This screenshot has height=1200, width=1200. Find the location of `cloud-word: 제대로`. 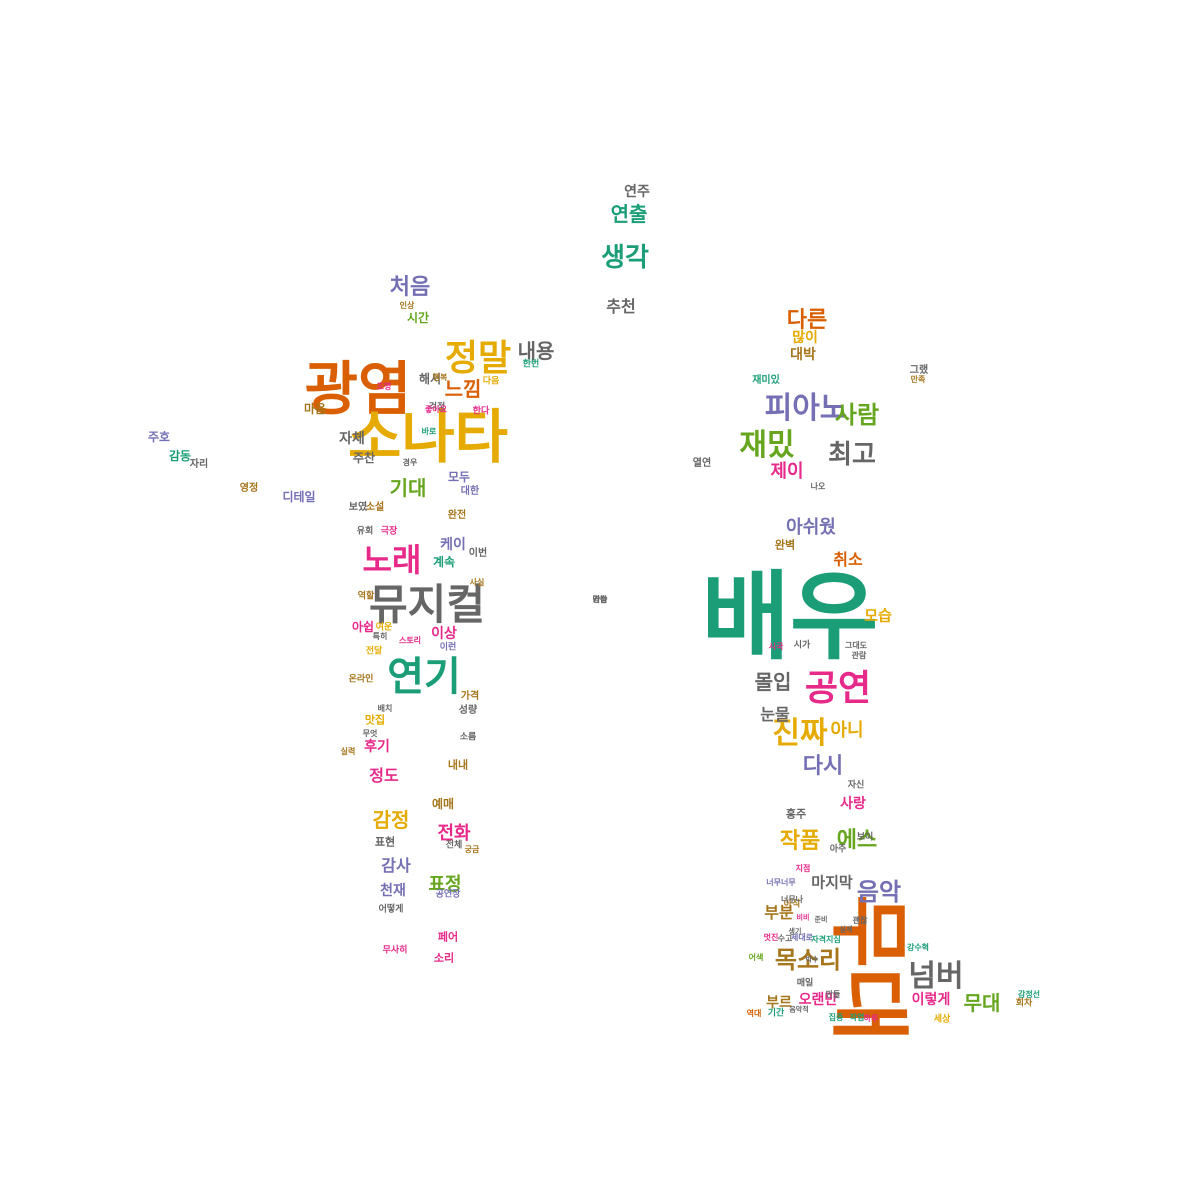

cloud-word: 제대로 is located at coordinates (802, 937).